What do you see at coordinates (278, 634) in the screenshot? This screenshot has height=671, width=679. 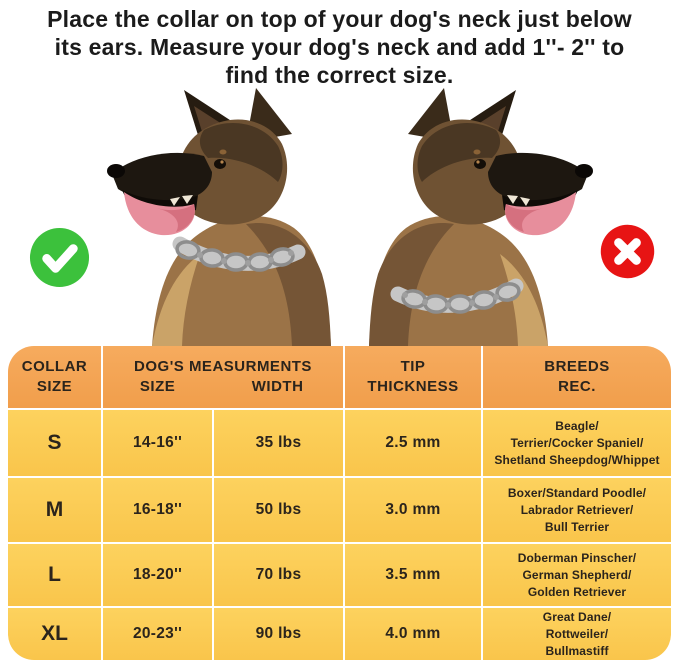 I see `row-xl-width: 90 lbs` at bounding box center [278, 634].